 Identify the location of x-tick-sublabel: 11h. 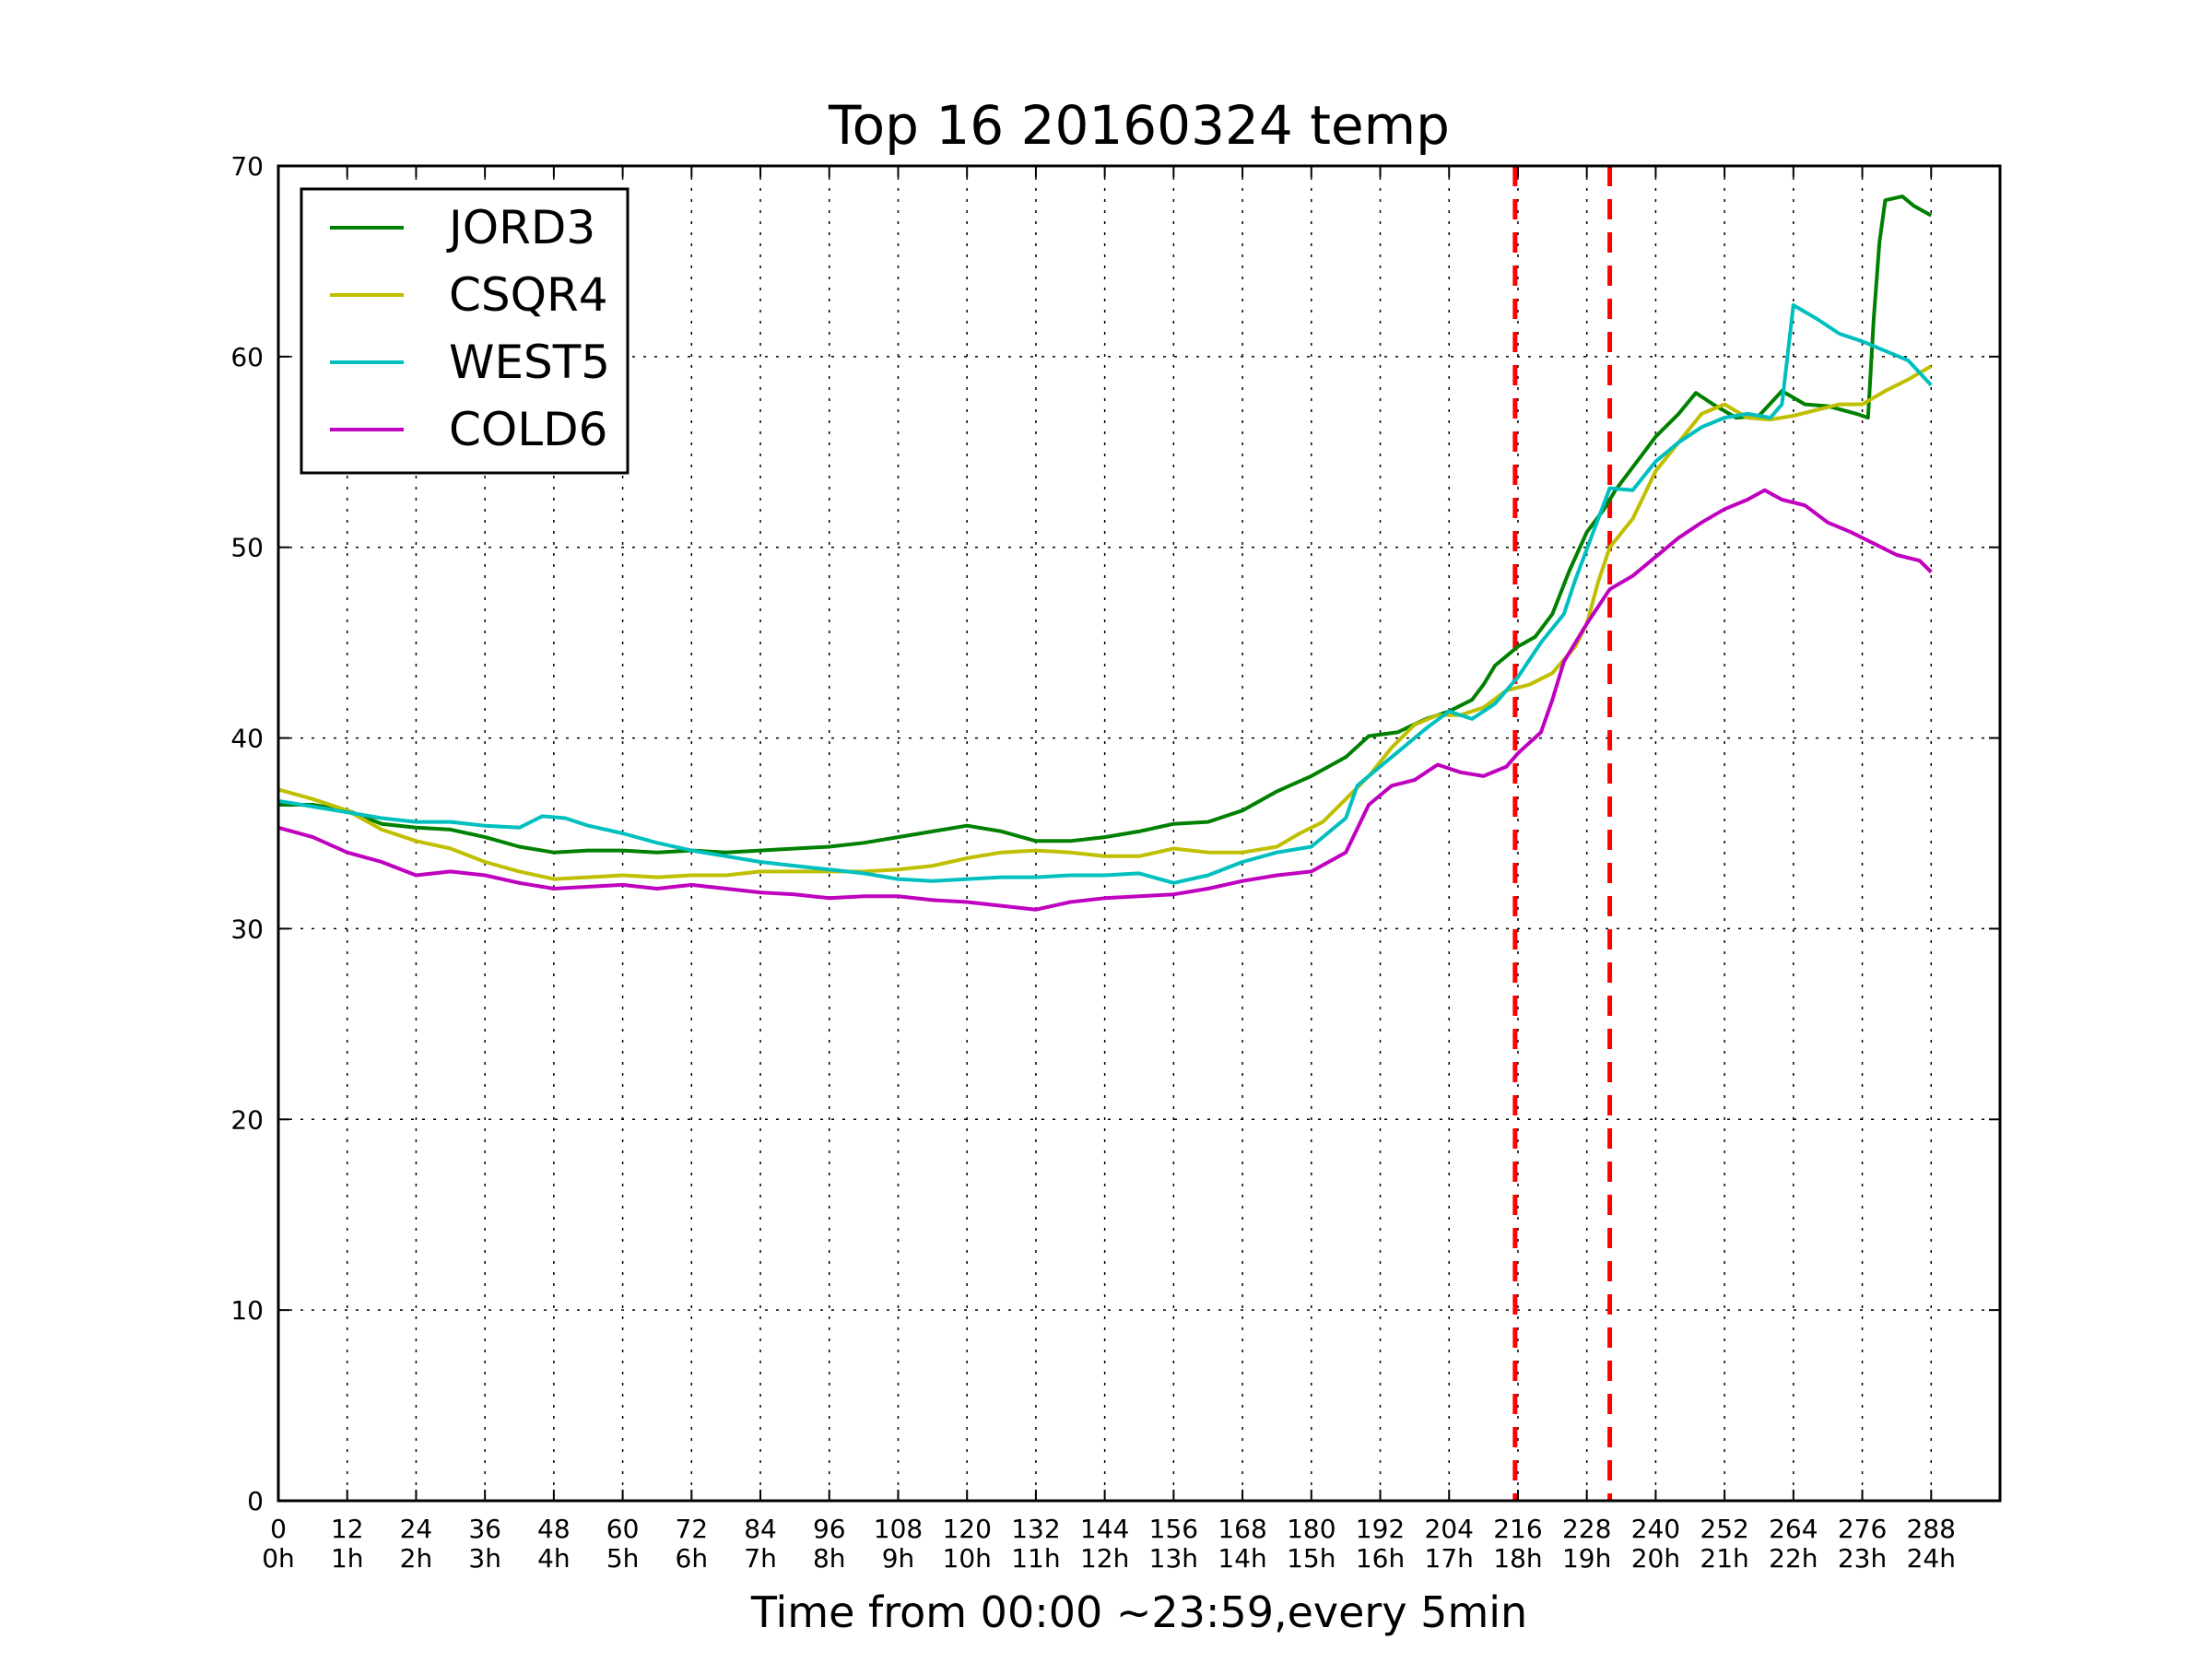
(1035, 1558).